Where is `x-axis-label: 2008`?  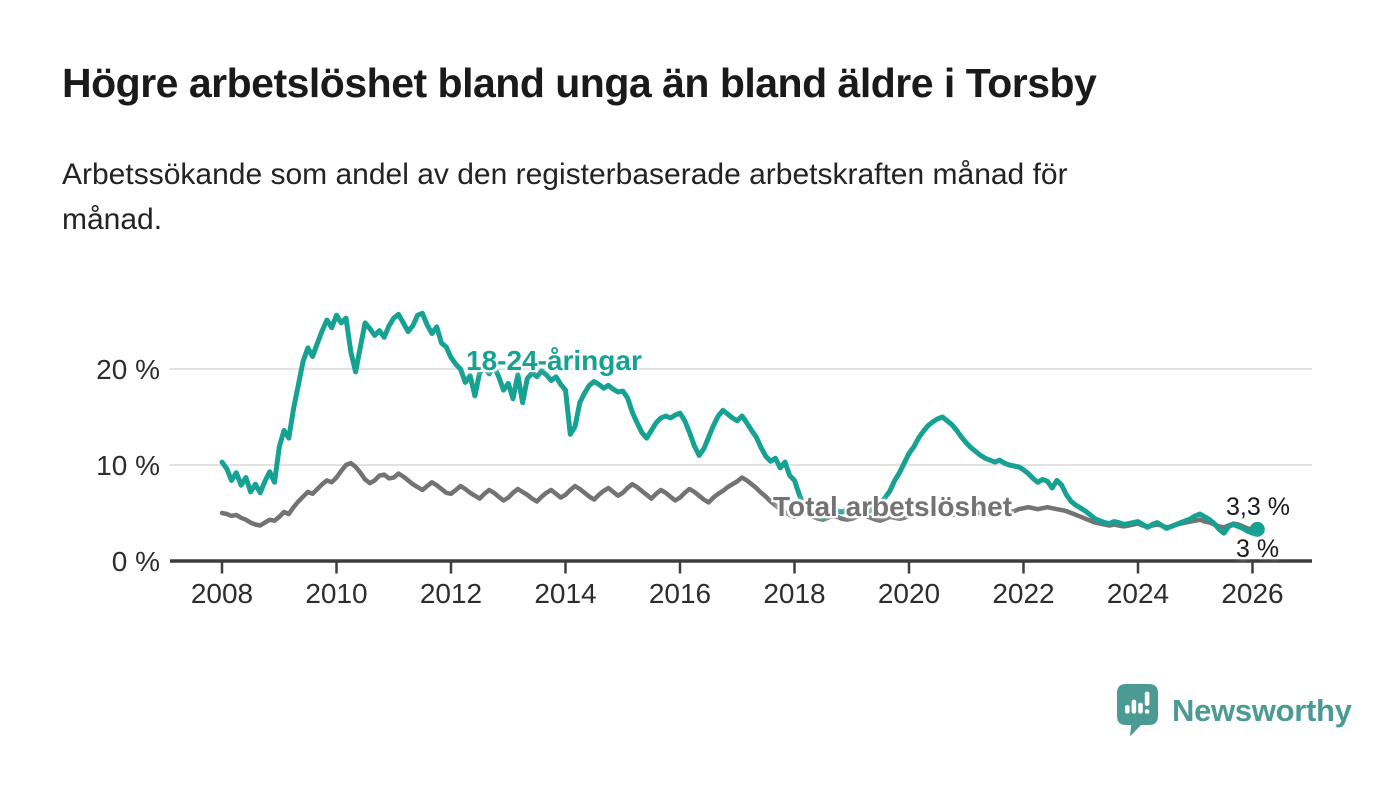
x-axis-label: 2008 is located at coordinates (222, 593).